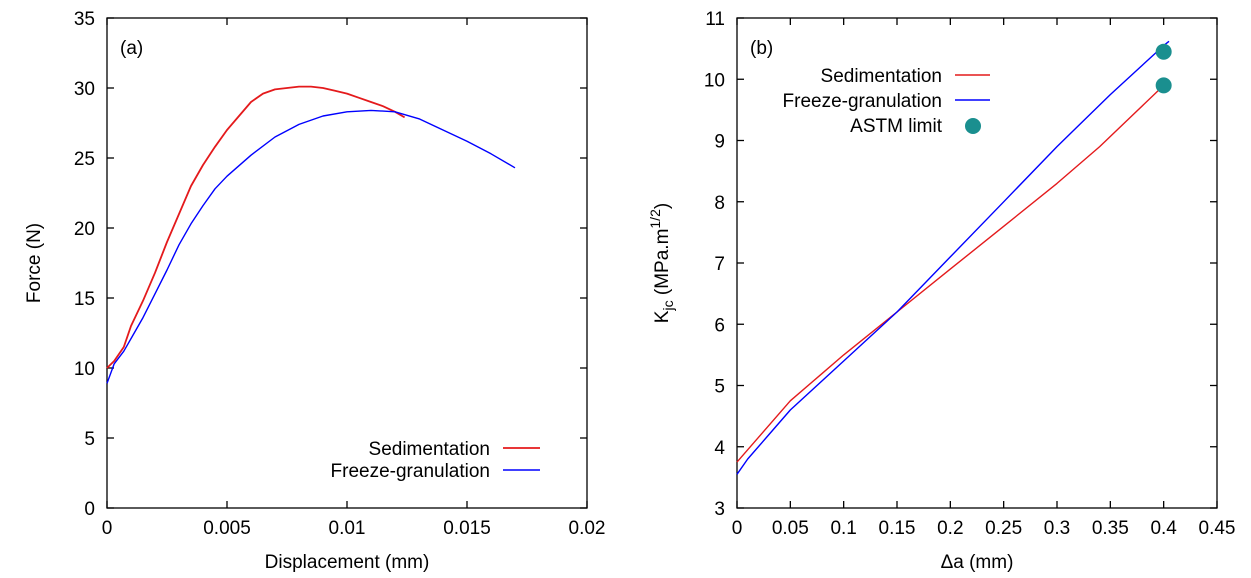 The height and width of the screenshot is (578, 1251). What do you see at coordinates (950, 528) in the screenshot?
I see `x-tick-label-b-4: 0.2` at bounding box center [950, 528].